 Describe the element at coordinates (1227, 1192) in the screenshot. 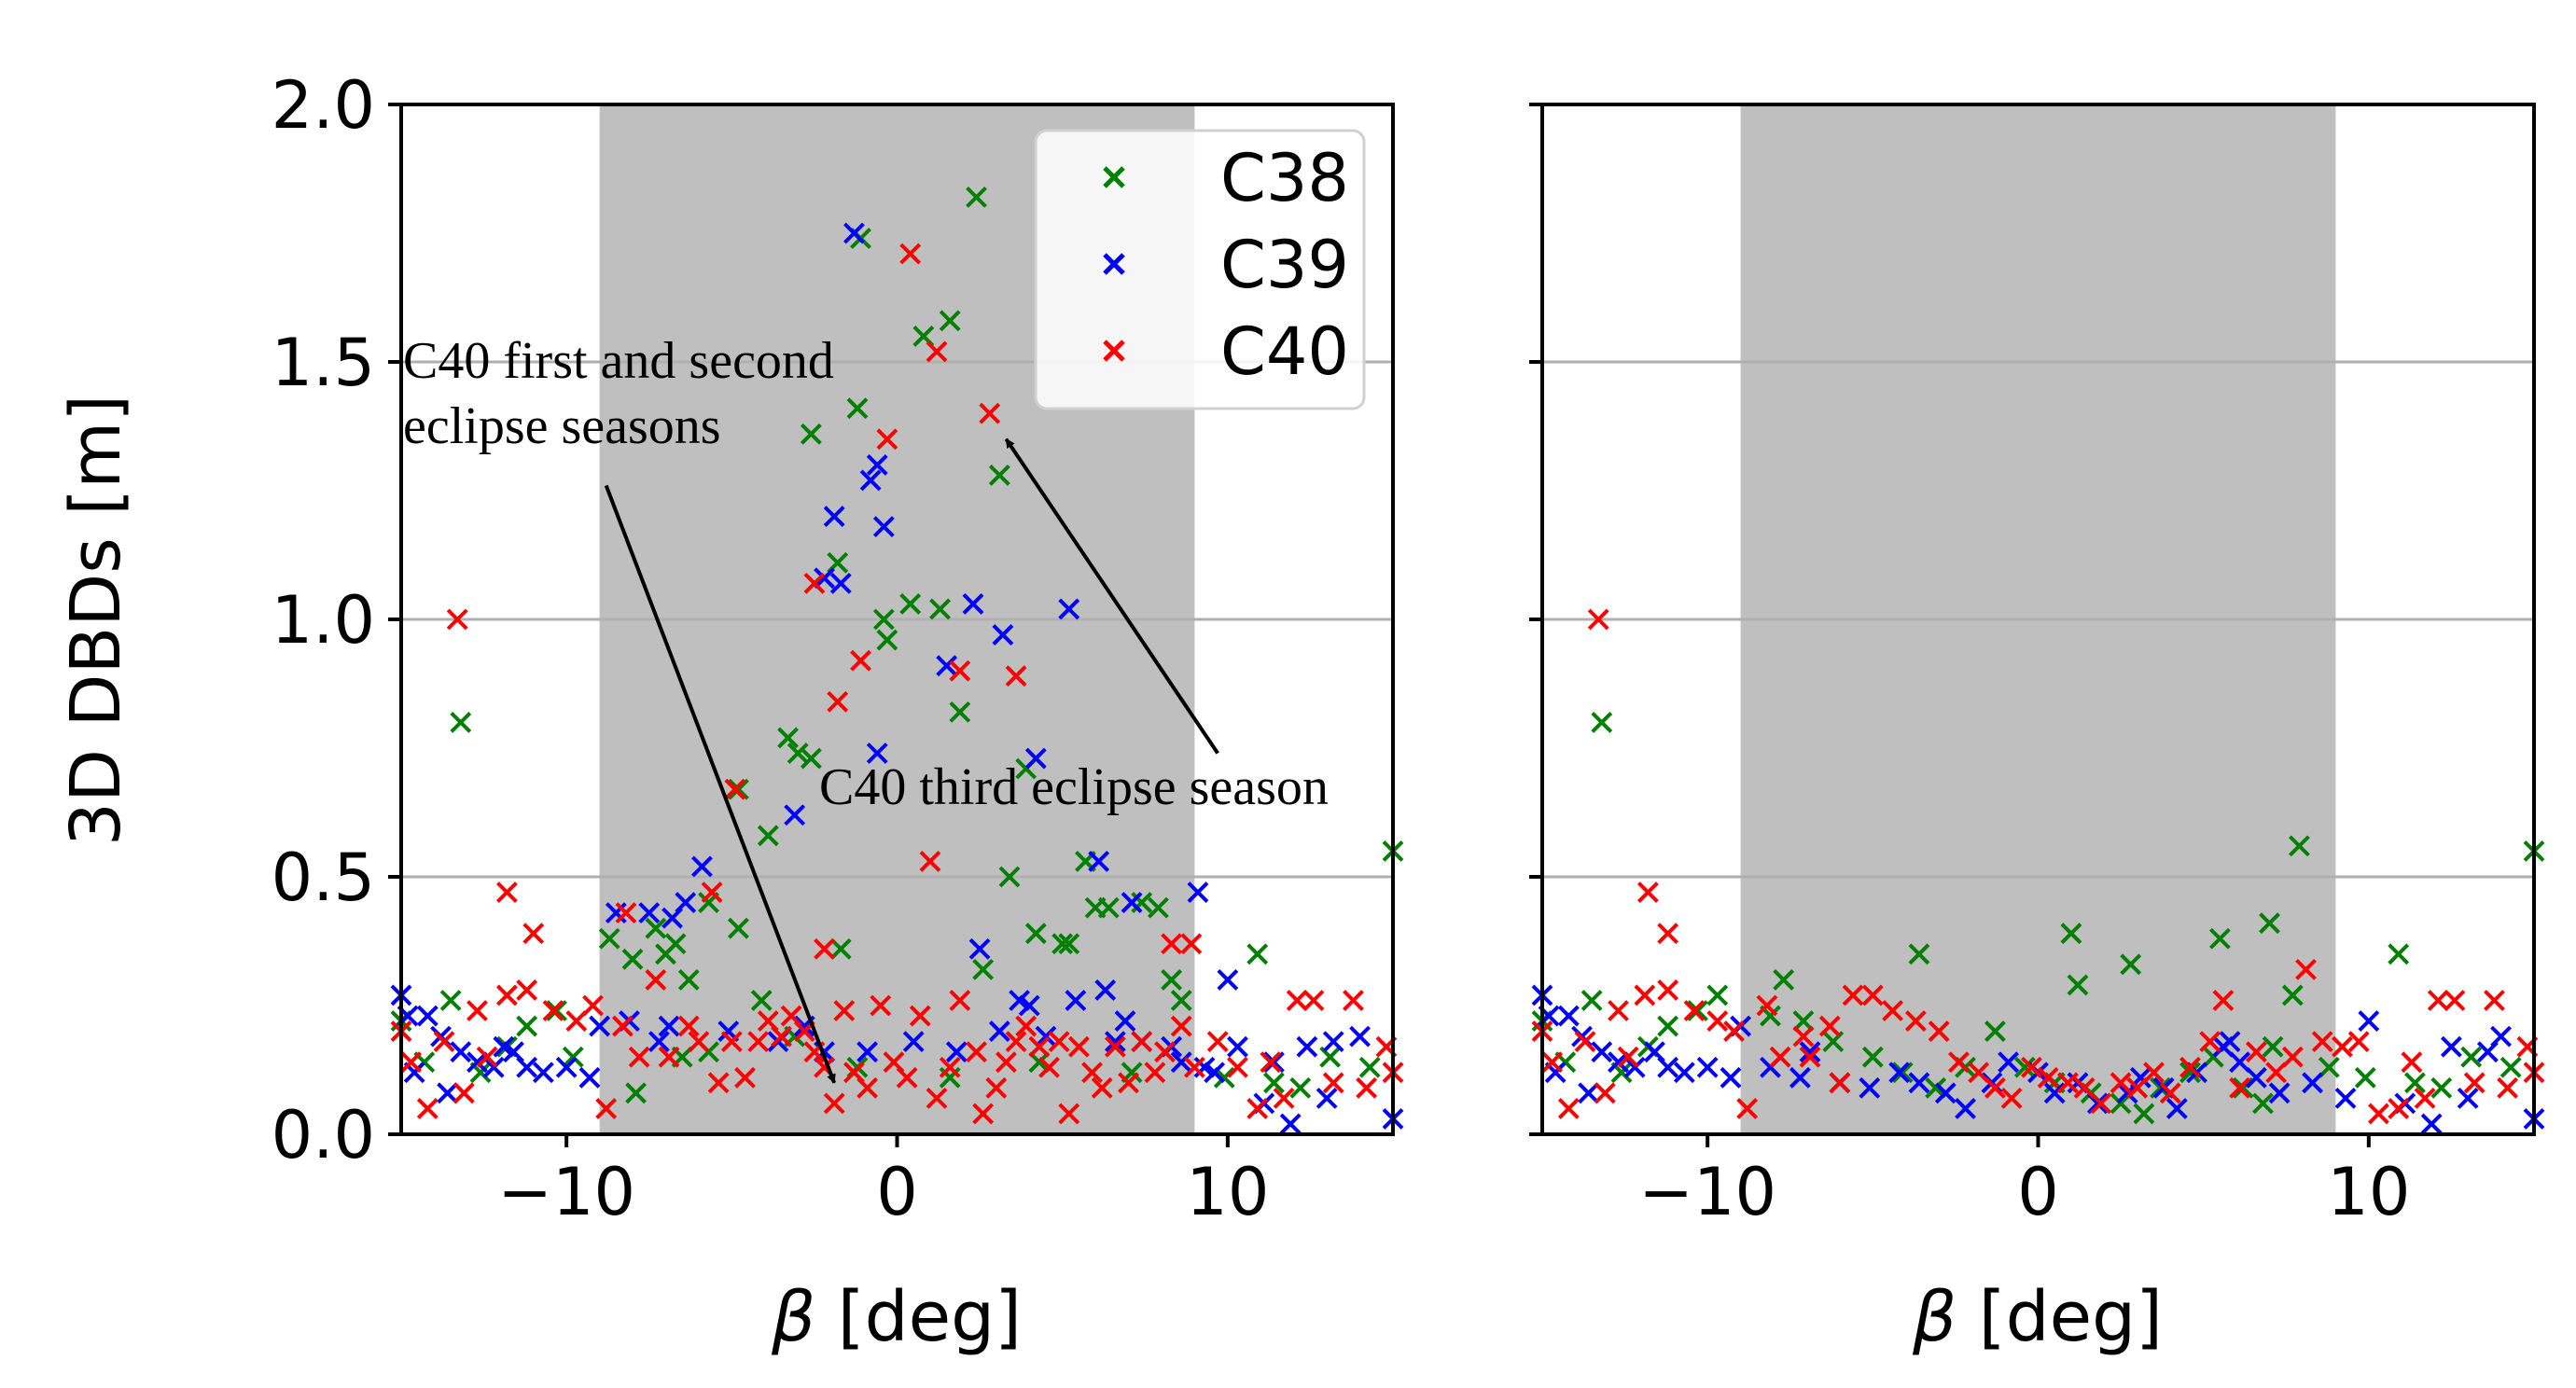

I see `left-x-tick-label: 10` at that location.